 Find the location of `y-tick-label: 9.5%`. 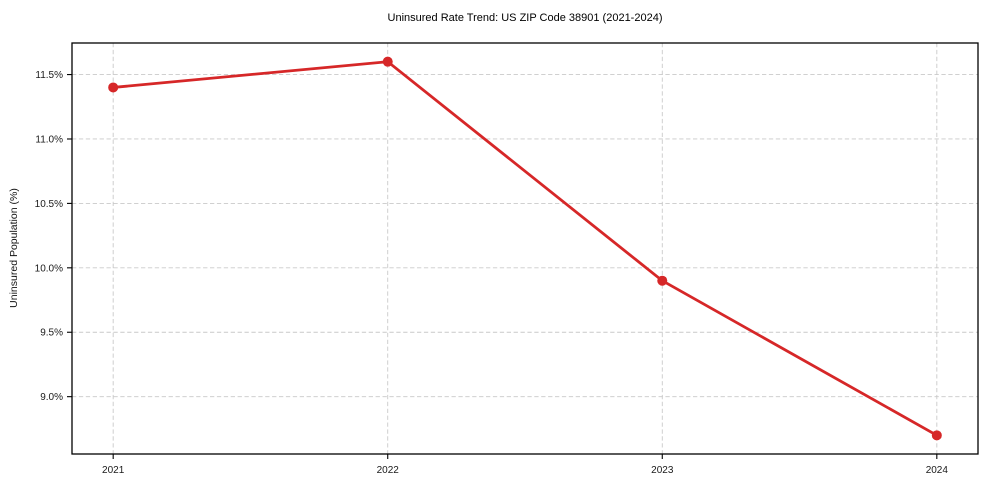

y-tick-label: 9.5% is located at coordinates (51, 333).